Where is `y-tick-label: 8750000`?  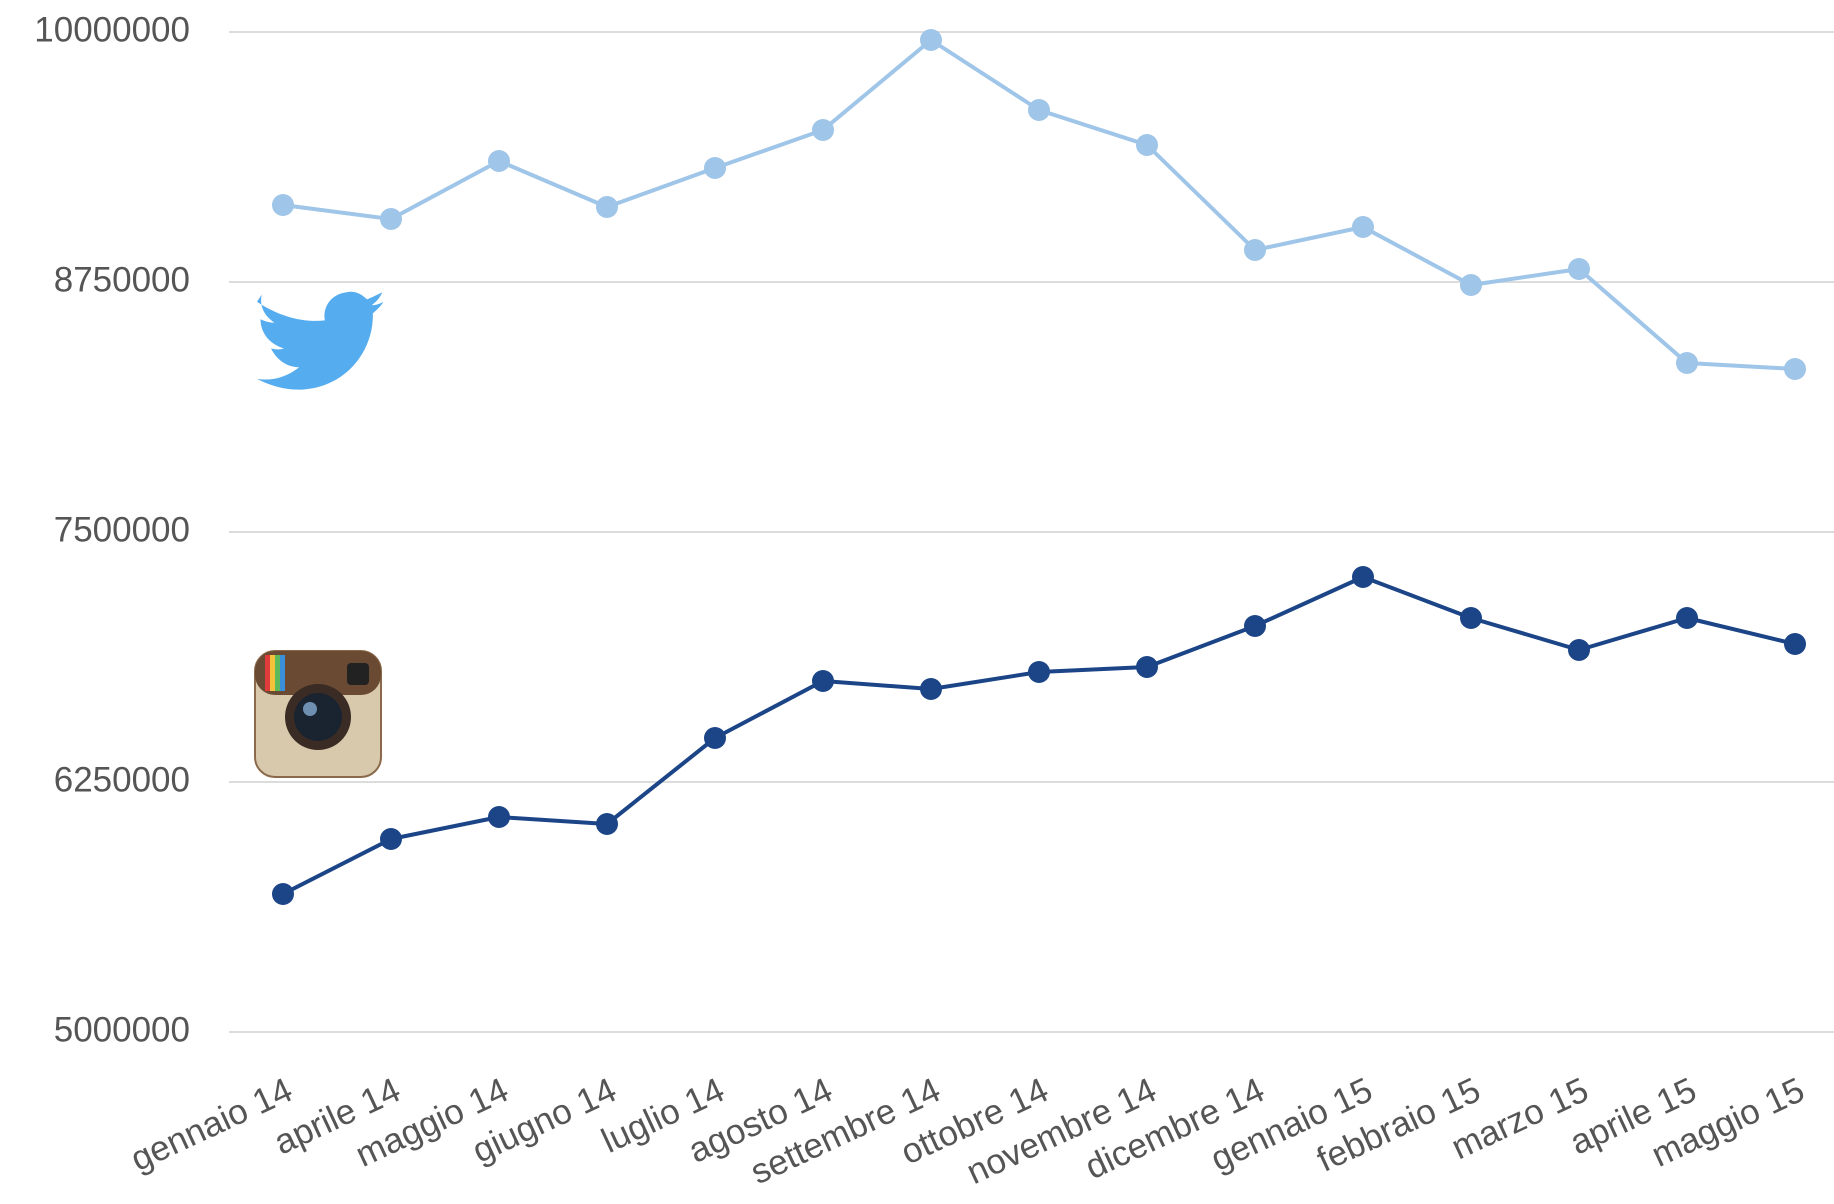
y-tick-label: 8750000 is located at coordinates (122, 279).